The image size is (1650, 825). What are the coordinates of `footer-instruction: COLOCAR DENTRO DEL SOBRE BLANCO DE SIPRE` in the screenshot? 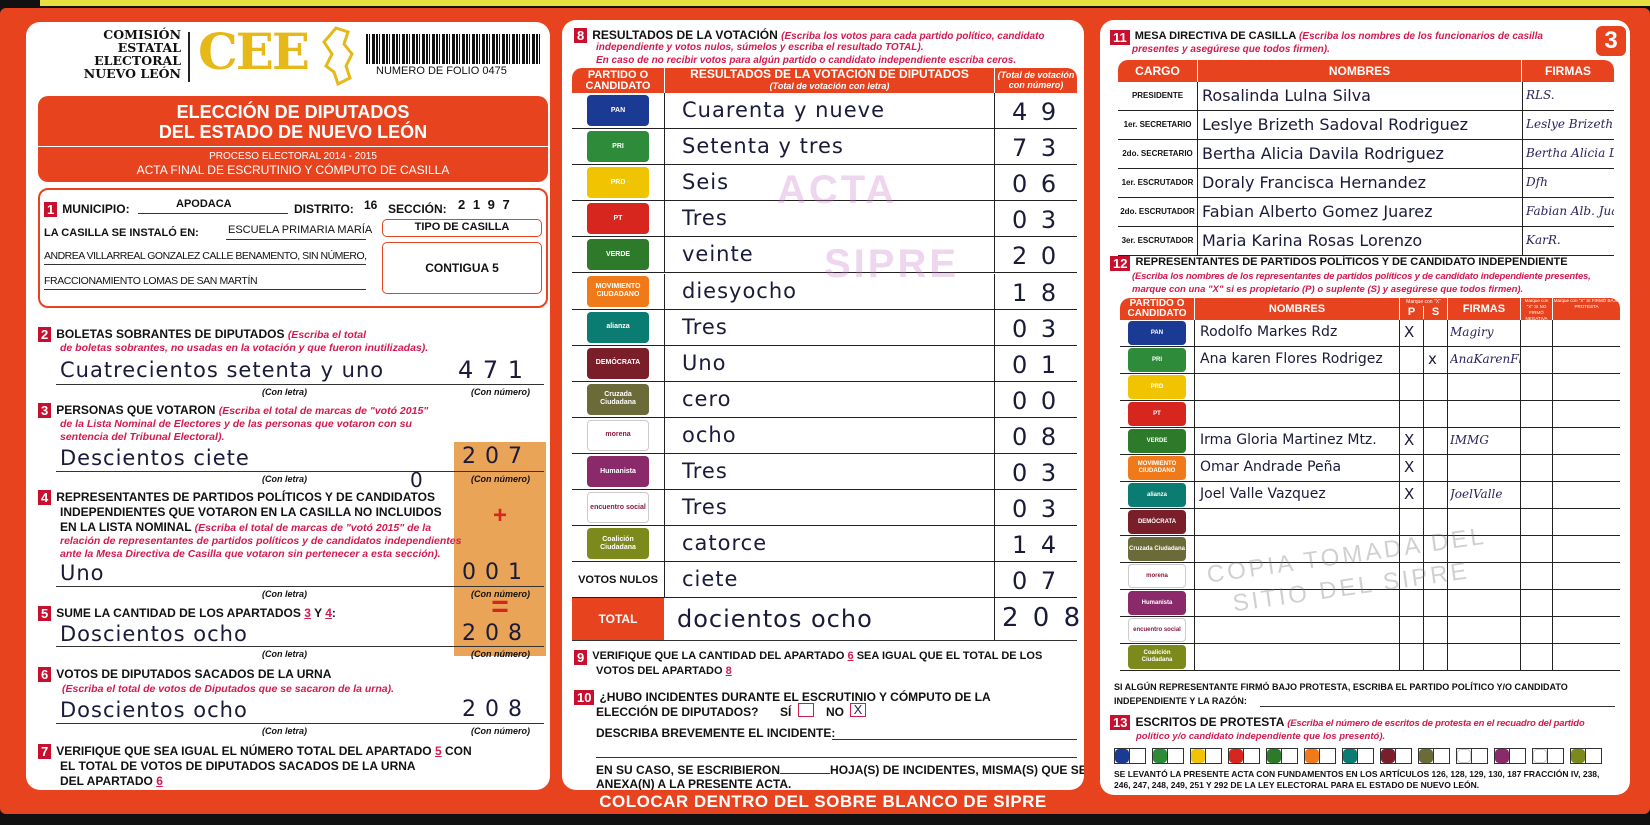 It's located at (823, 801).